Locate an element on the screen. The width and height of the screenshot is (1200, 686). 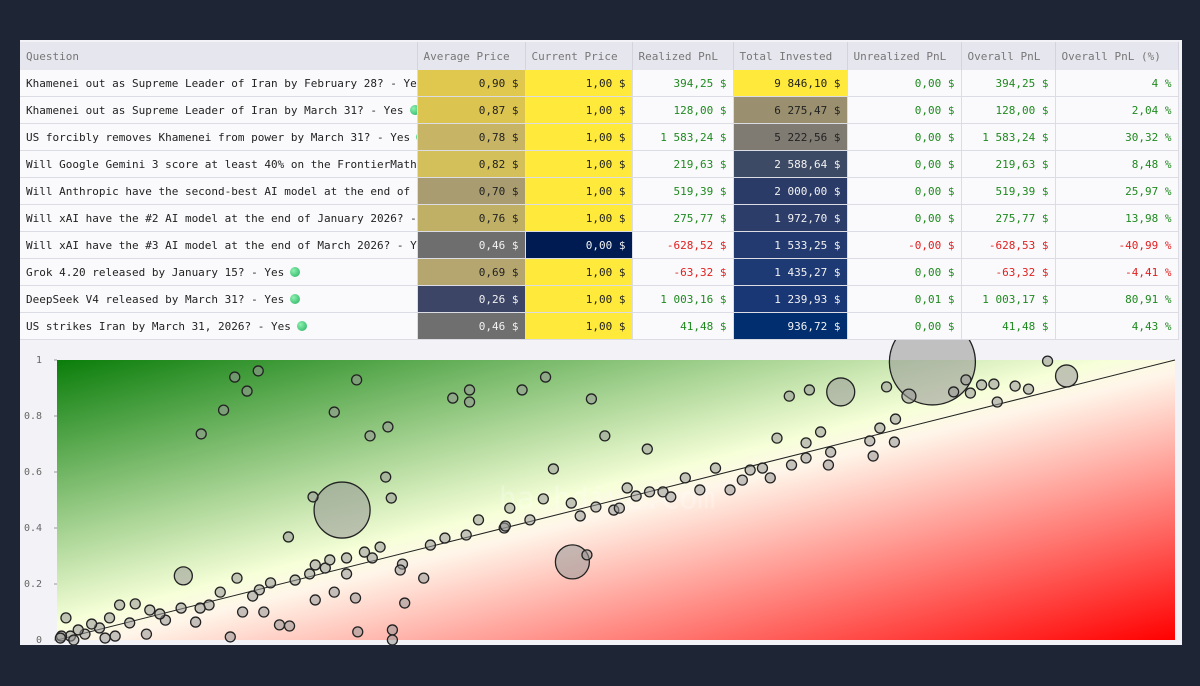
value-cell: 9 846,10 $ is located at coordinates (790, 83).